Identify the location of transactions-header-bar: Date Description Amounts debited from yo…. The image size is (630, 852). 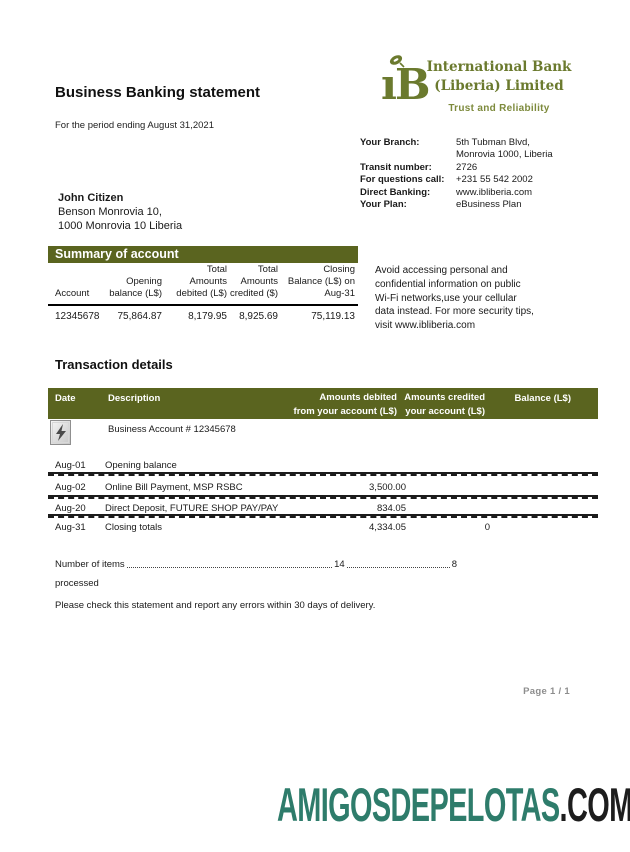
(323, 403).